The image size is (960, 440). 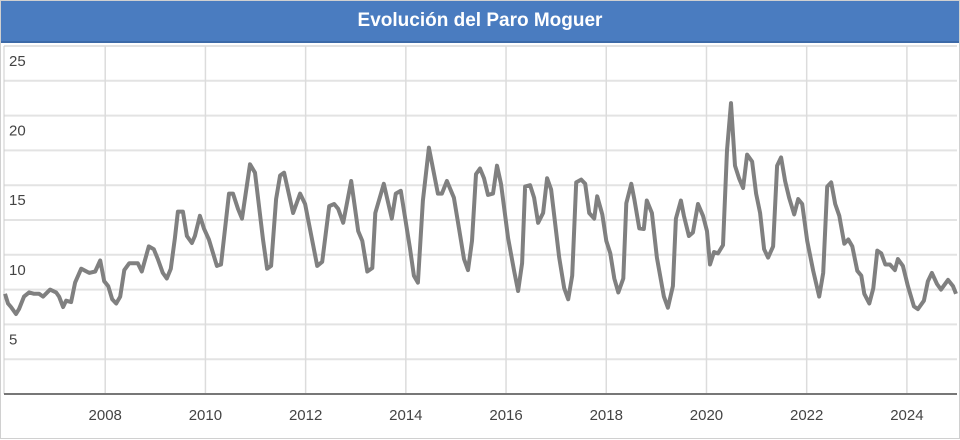 I want to click on x-tick-label: 2010, so click(x=205, y=415).